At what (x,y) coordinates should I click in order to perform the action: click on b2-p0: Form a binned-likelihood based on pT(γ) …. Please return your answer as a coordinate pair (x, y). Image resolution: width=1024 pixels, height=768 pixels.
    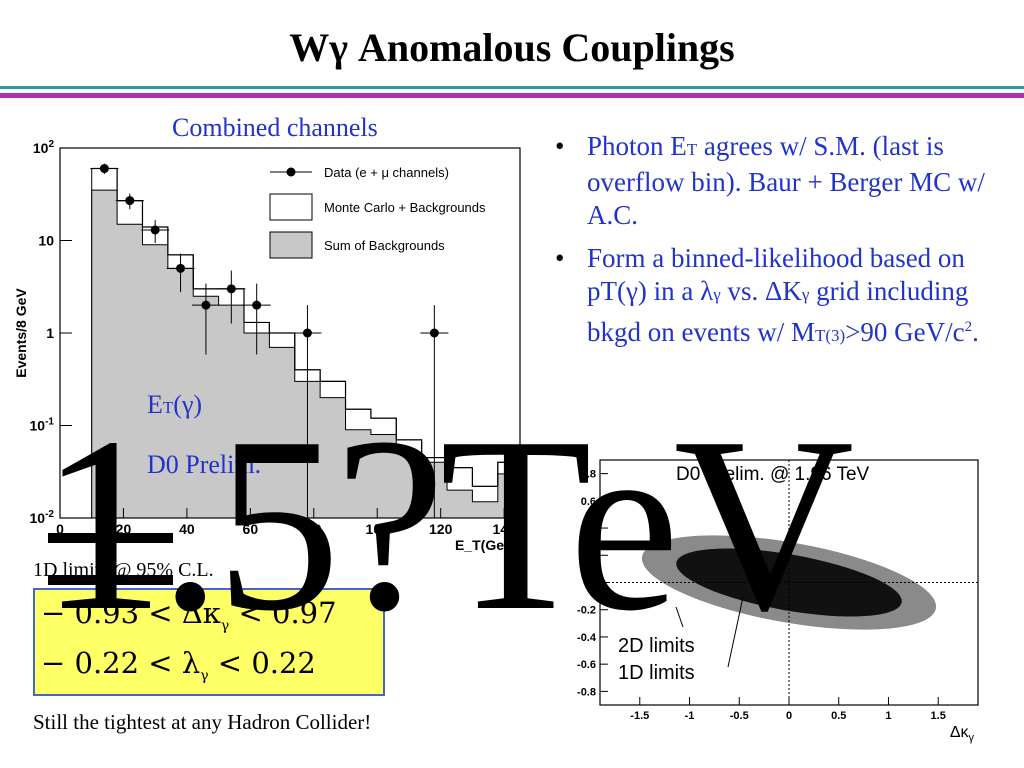
    Looking at the image, I should click on (776, 274).